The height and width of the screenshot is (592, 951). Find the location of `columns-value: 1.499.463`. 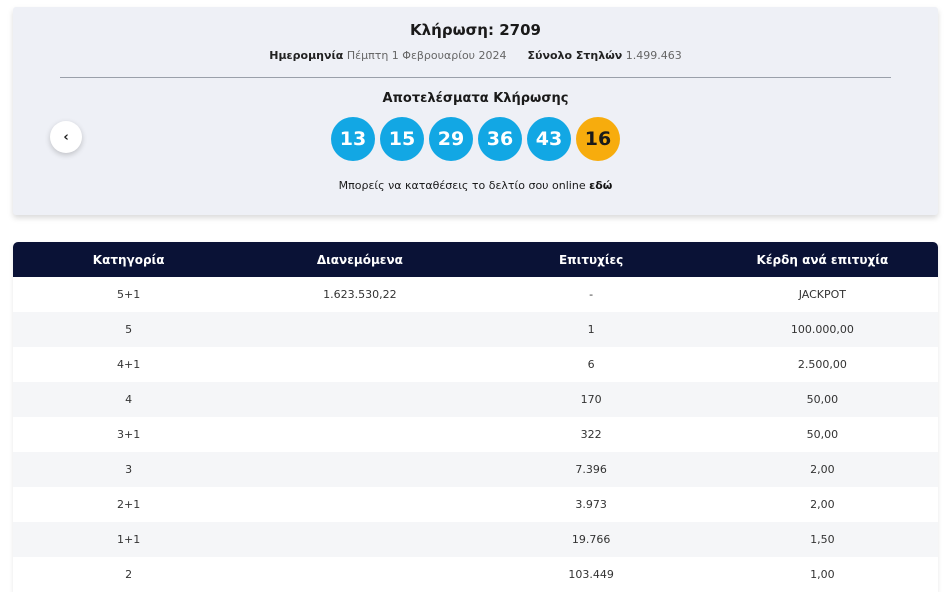

columns-value: 1.499.463 is located at coordinates (653, 55).